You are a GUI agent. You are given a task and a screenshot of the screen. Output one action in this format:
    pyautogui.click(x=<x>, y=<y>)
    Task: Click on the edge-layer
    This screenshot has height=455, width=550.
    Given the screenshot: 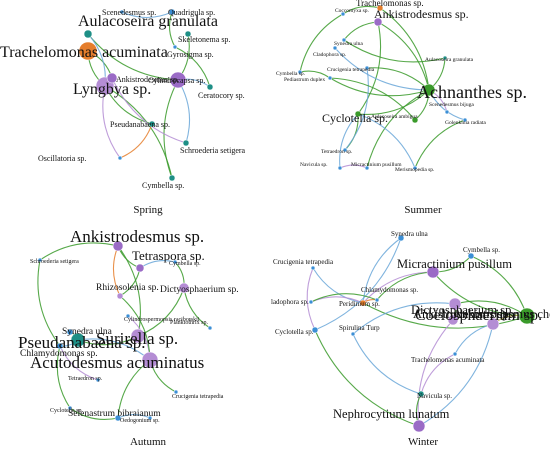 What is the action you would take?
    pyautogui.click(x=382, y=87)
    